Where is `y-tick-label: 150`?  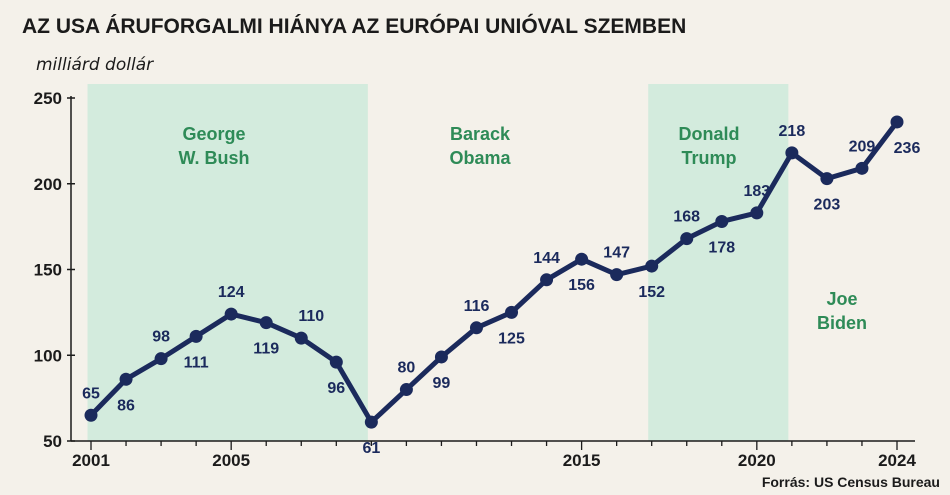
y-tick-label: 150 is located at coordinates (48, 270).